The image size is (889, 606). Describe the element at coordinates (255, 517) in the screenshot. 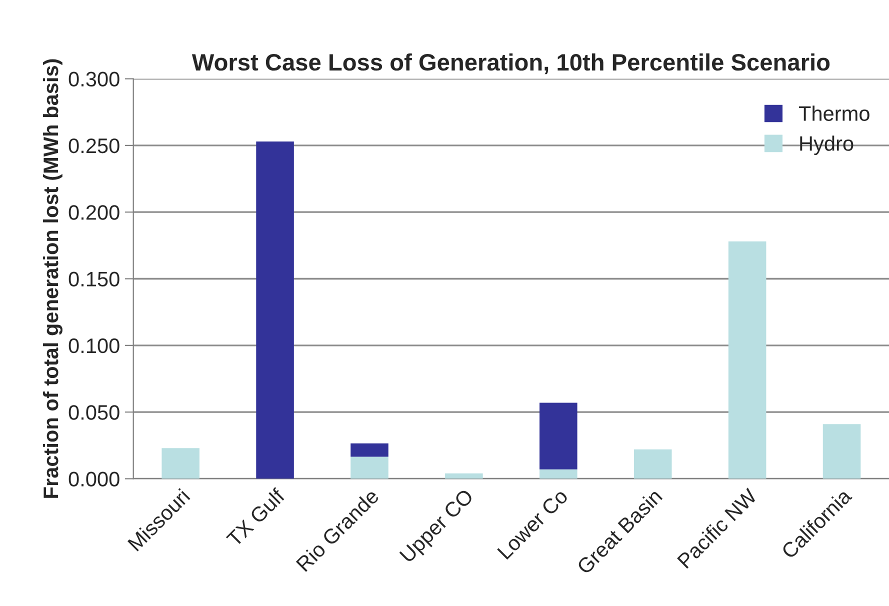

I see `x-tick-label: TX Gulf` at that location.